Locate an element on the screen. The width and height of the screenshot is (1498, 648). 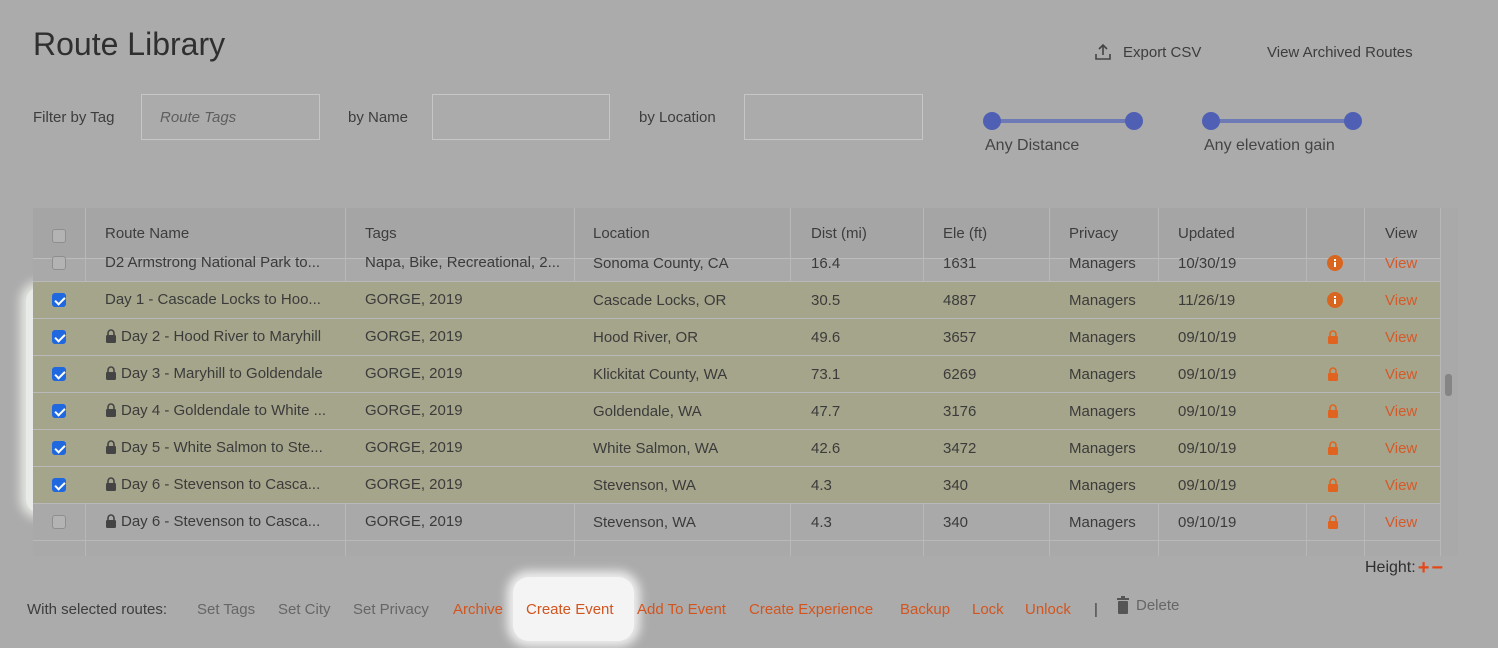
add-to-event-action: Add To Event is located at coordinates (681, 609).